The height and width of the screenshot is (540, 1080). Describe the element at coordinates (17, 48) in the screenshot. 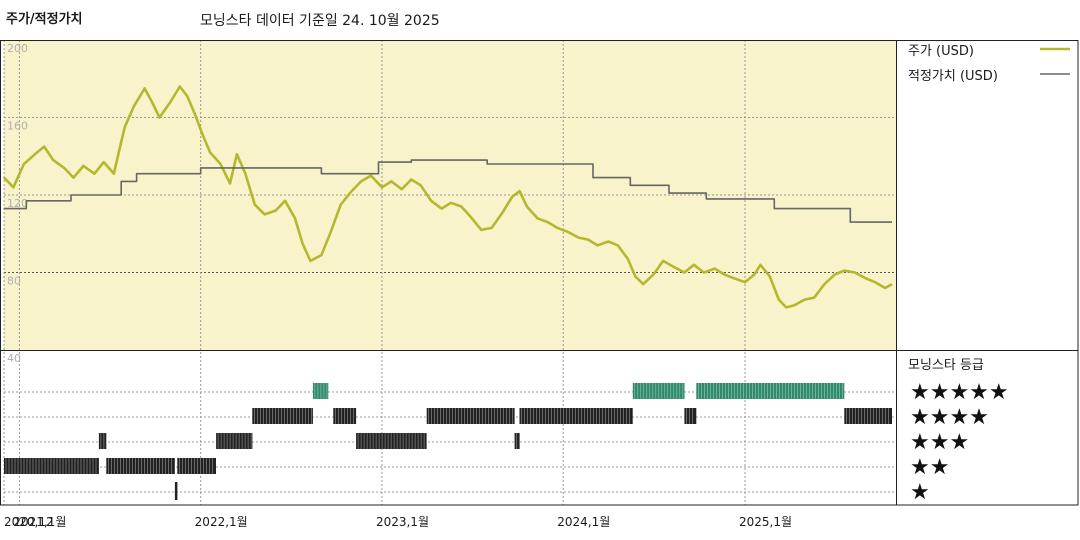

I see `y-tick-label: 200` at that location.